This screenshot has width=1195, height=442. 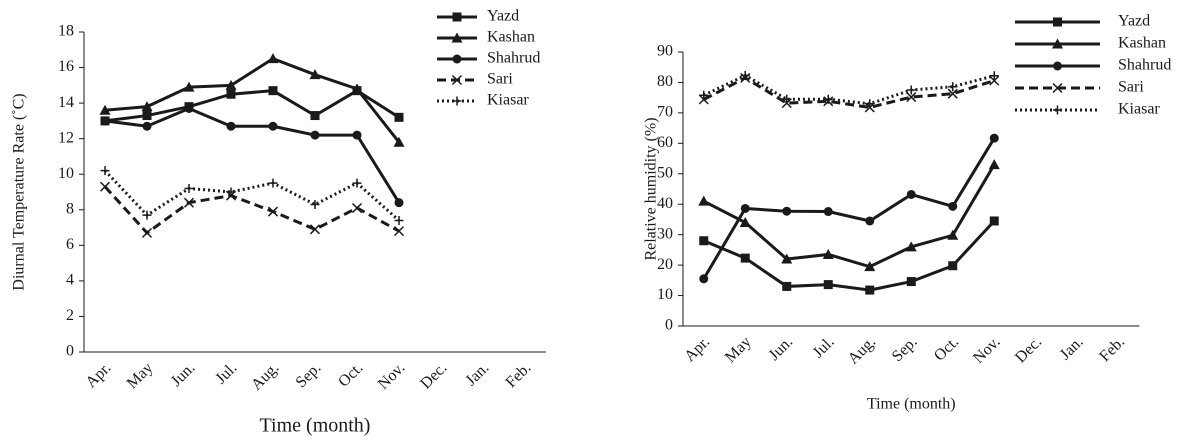 I want to click on x-tick-label: Oct., so click(x=946, y=348).